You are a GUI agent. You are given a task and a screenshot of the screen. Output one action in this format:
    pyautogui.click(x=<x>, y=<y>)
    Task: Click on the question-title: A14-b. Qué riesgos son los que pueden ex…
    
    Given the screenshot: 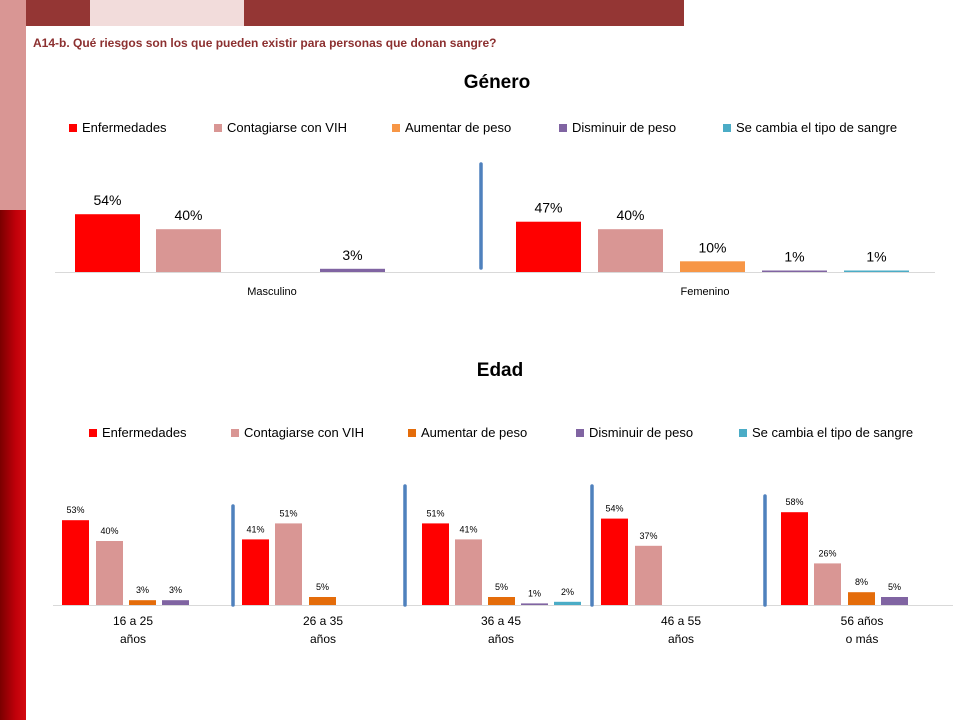 What is the action you would take?
    pyautogui.click(x=265, y=43)
    